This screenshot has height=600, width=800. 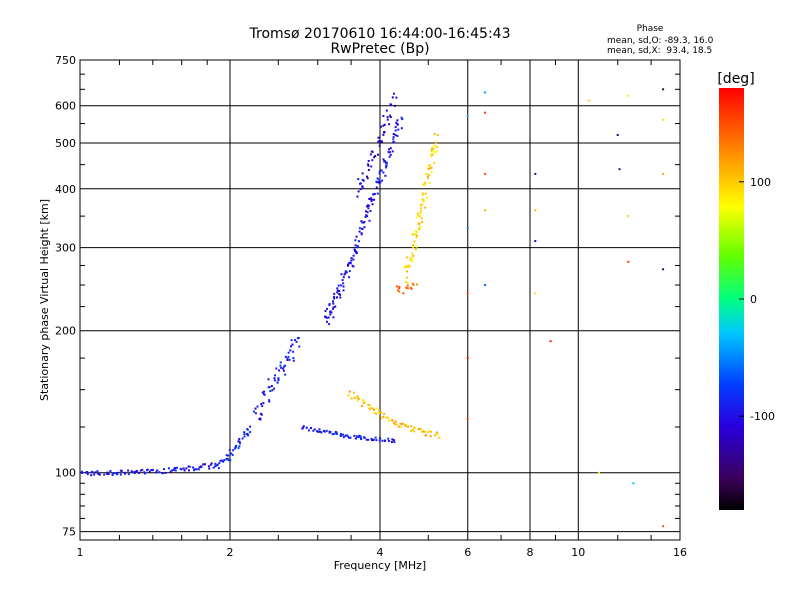 What do you see at coordinates (762, 416) in the screenshot?
I see `colorbar-tick-label: -100` at bounding box center [762, 416].